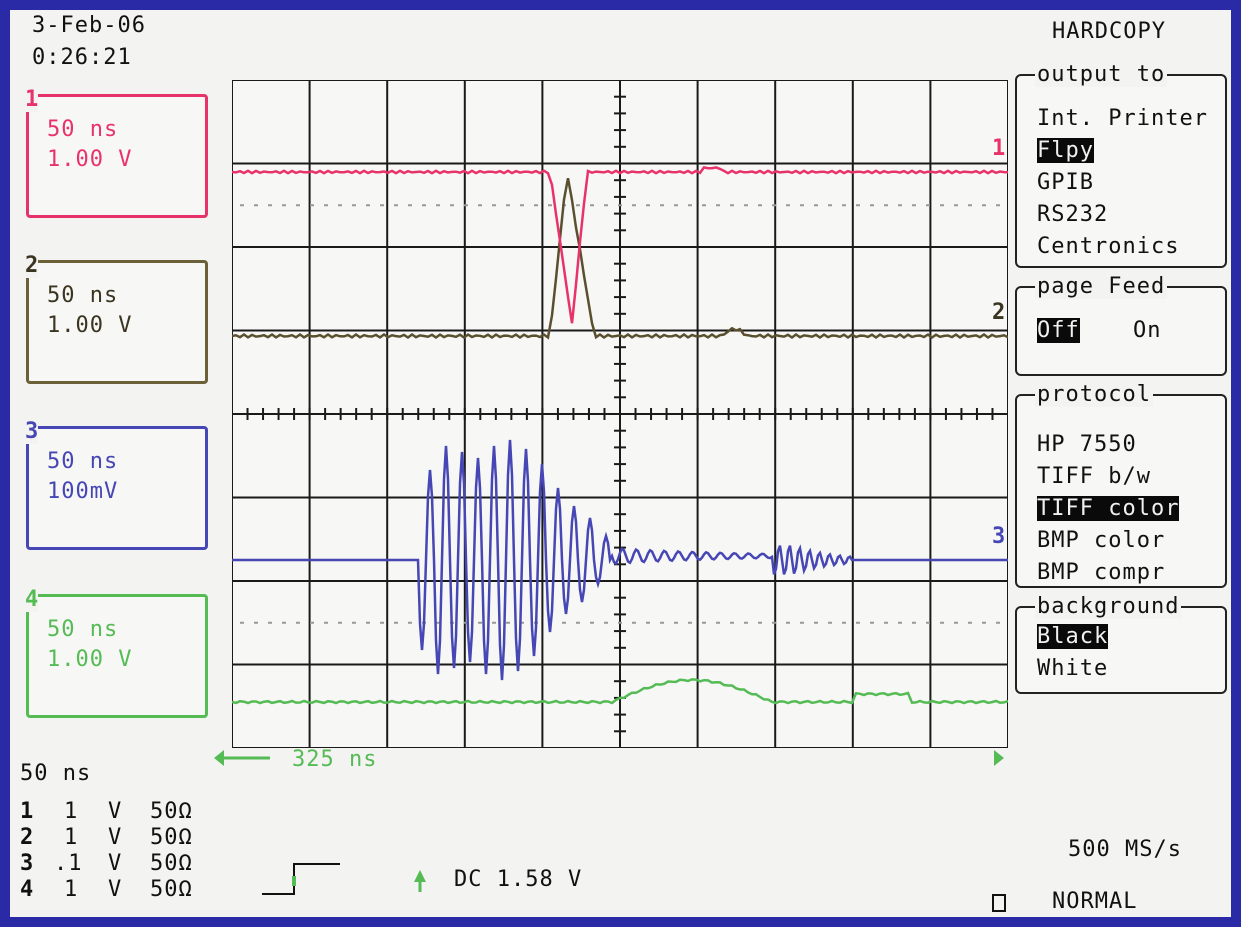 The image size is (1241, 927). I want to click on protocol-option-tiff-bw: TIFF b/w, so click(1094, 476).